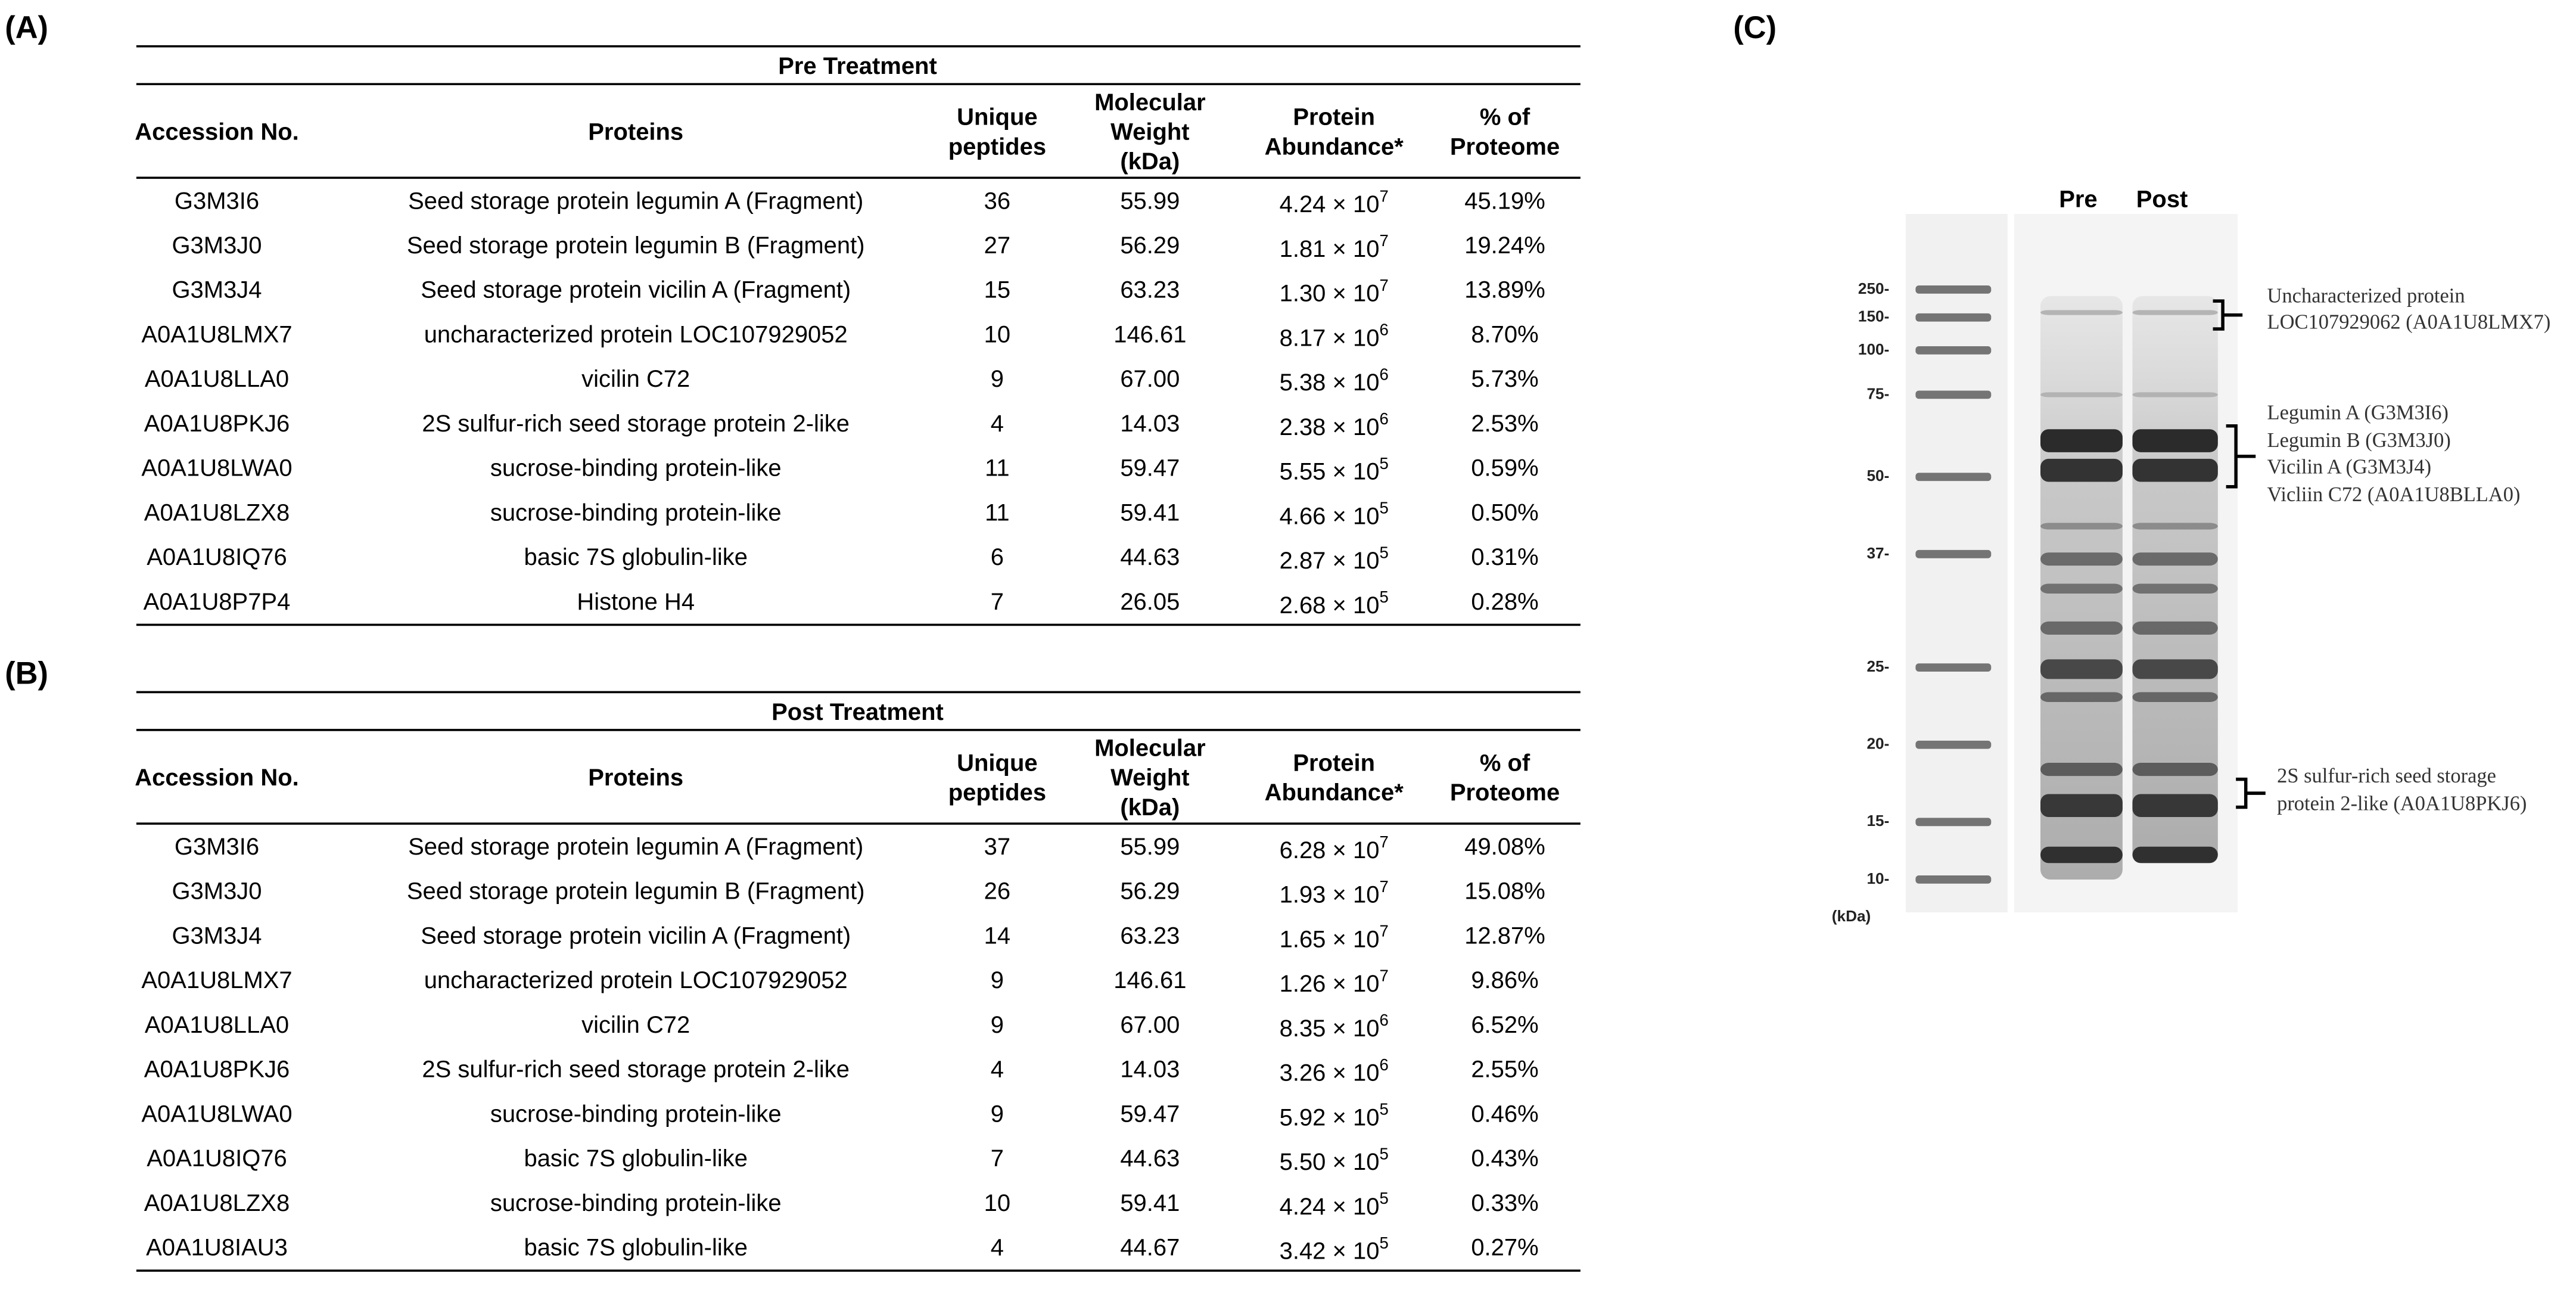  What do you see at coordinates (1334, 937) in the screenshot?
I see `table-cell: 1.65 × 10⁷` at bounding box center [1334, 937].